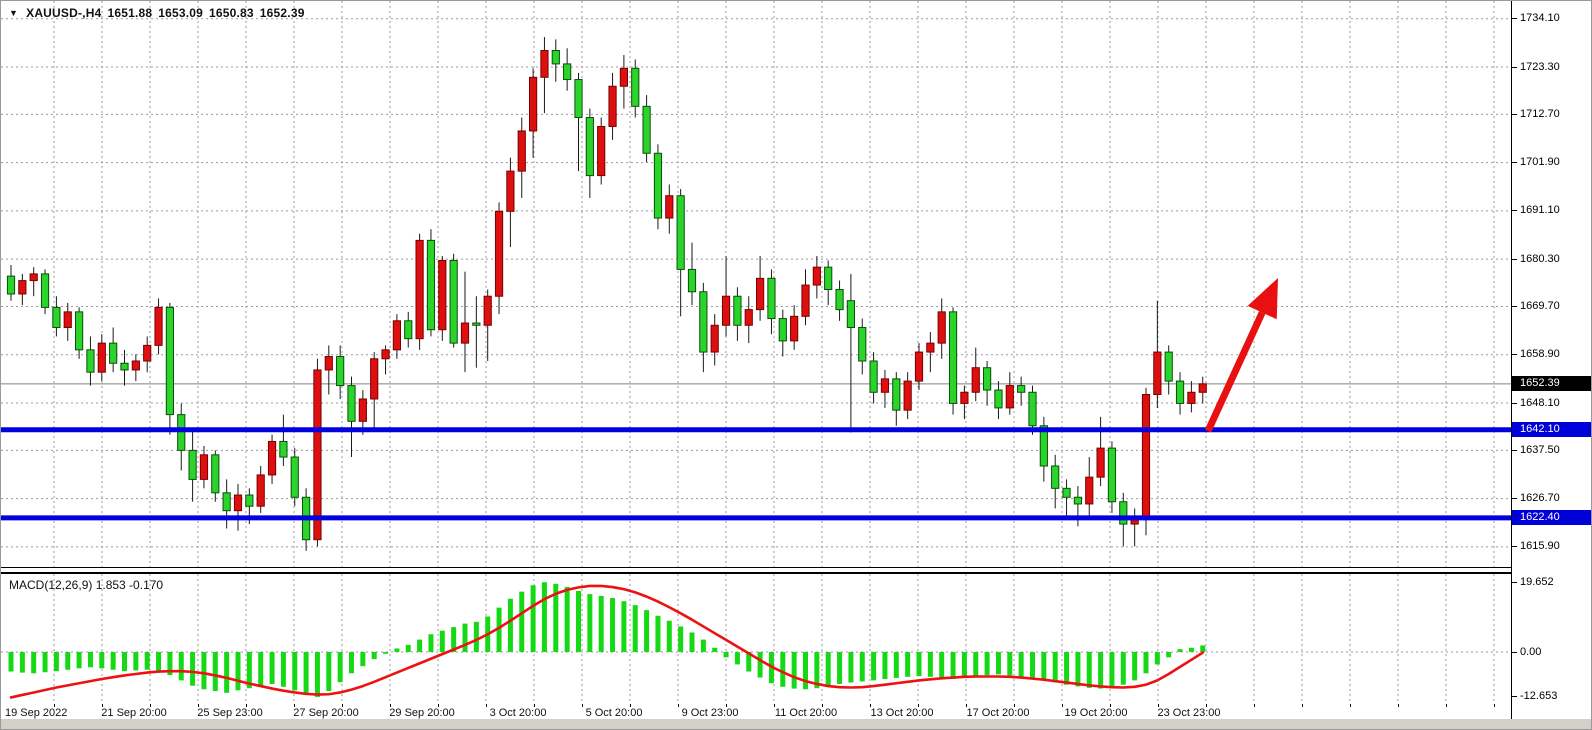  What do you see at coordinates (607, 641) in the screenshot?
I see `macd-signal-line` at bounding box center [607, 641].